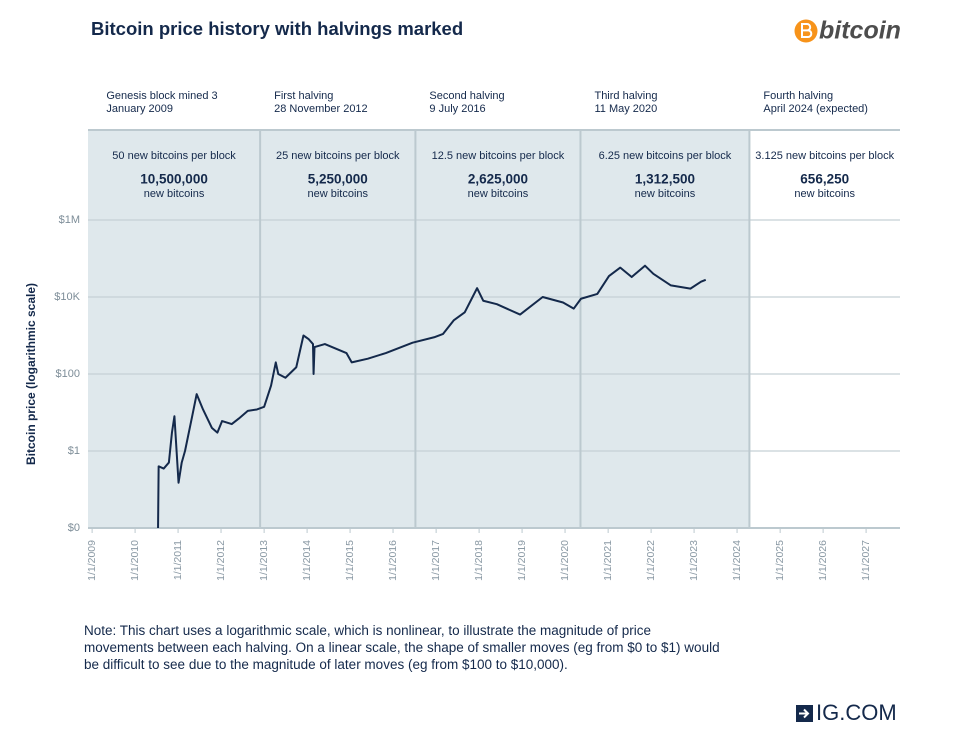 The image size is (968, 742). I want to click on era-reward: 50 new bitcoins per block, so click(174, 156).